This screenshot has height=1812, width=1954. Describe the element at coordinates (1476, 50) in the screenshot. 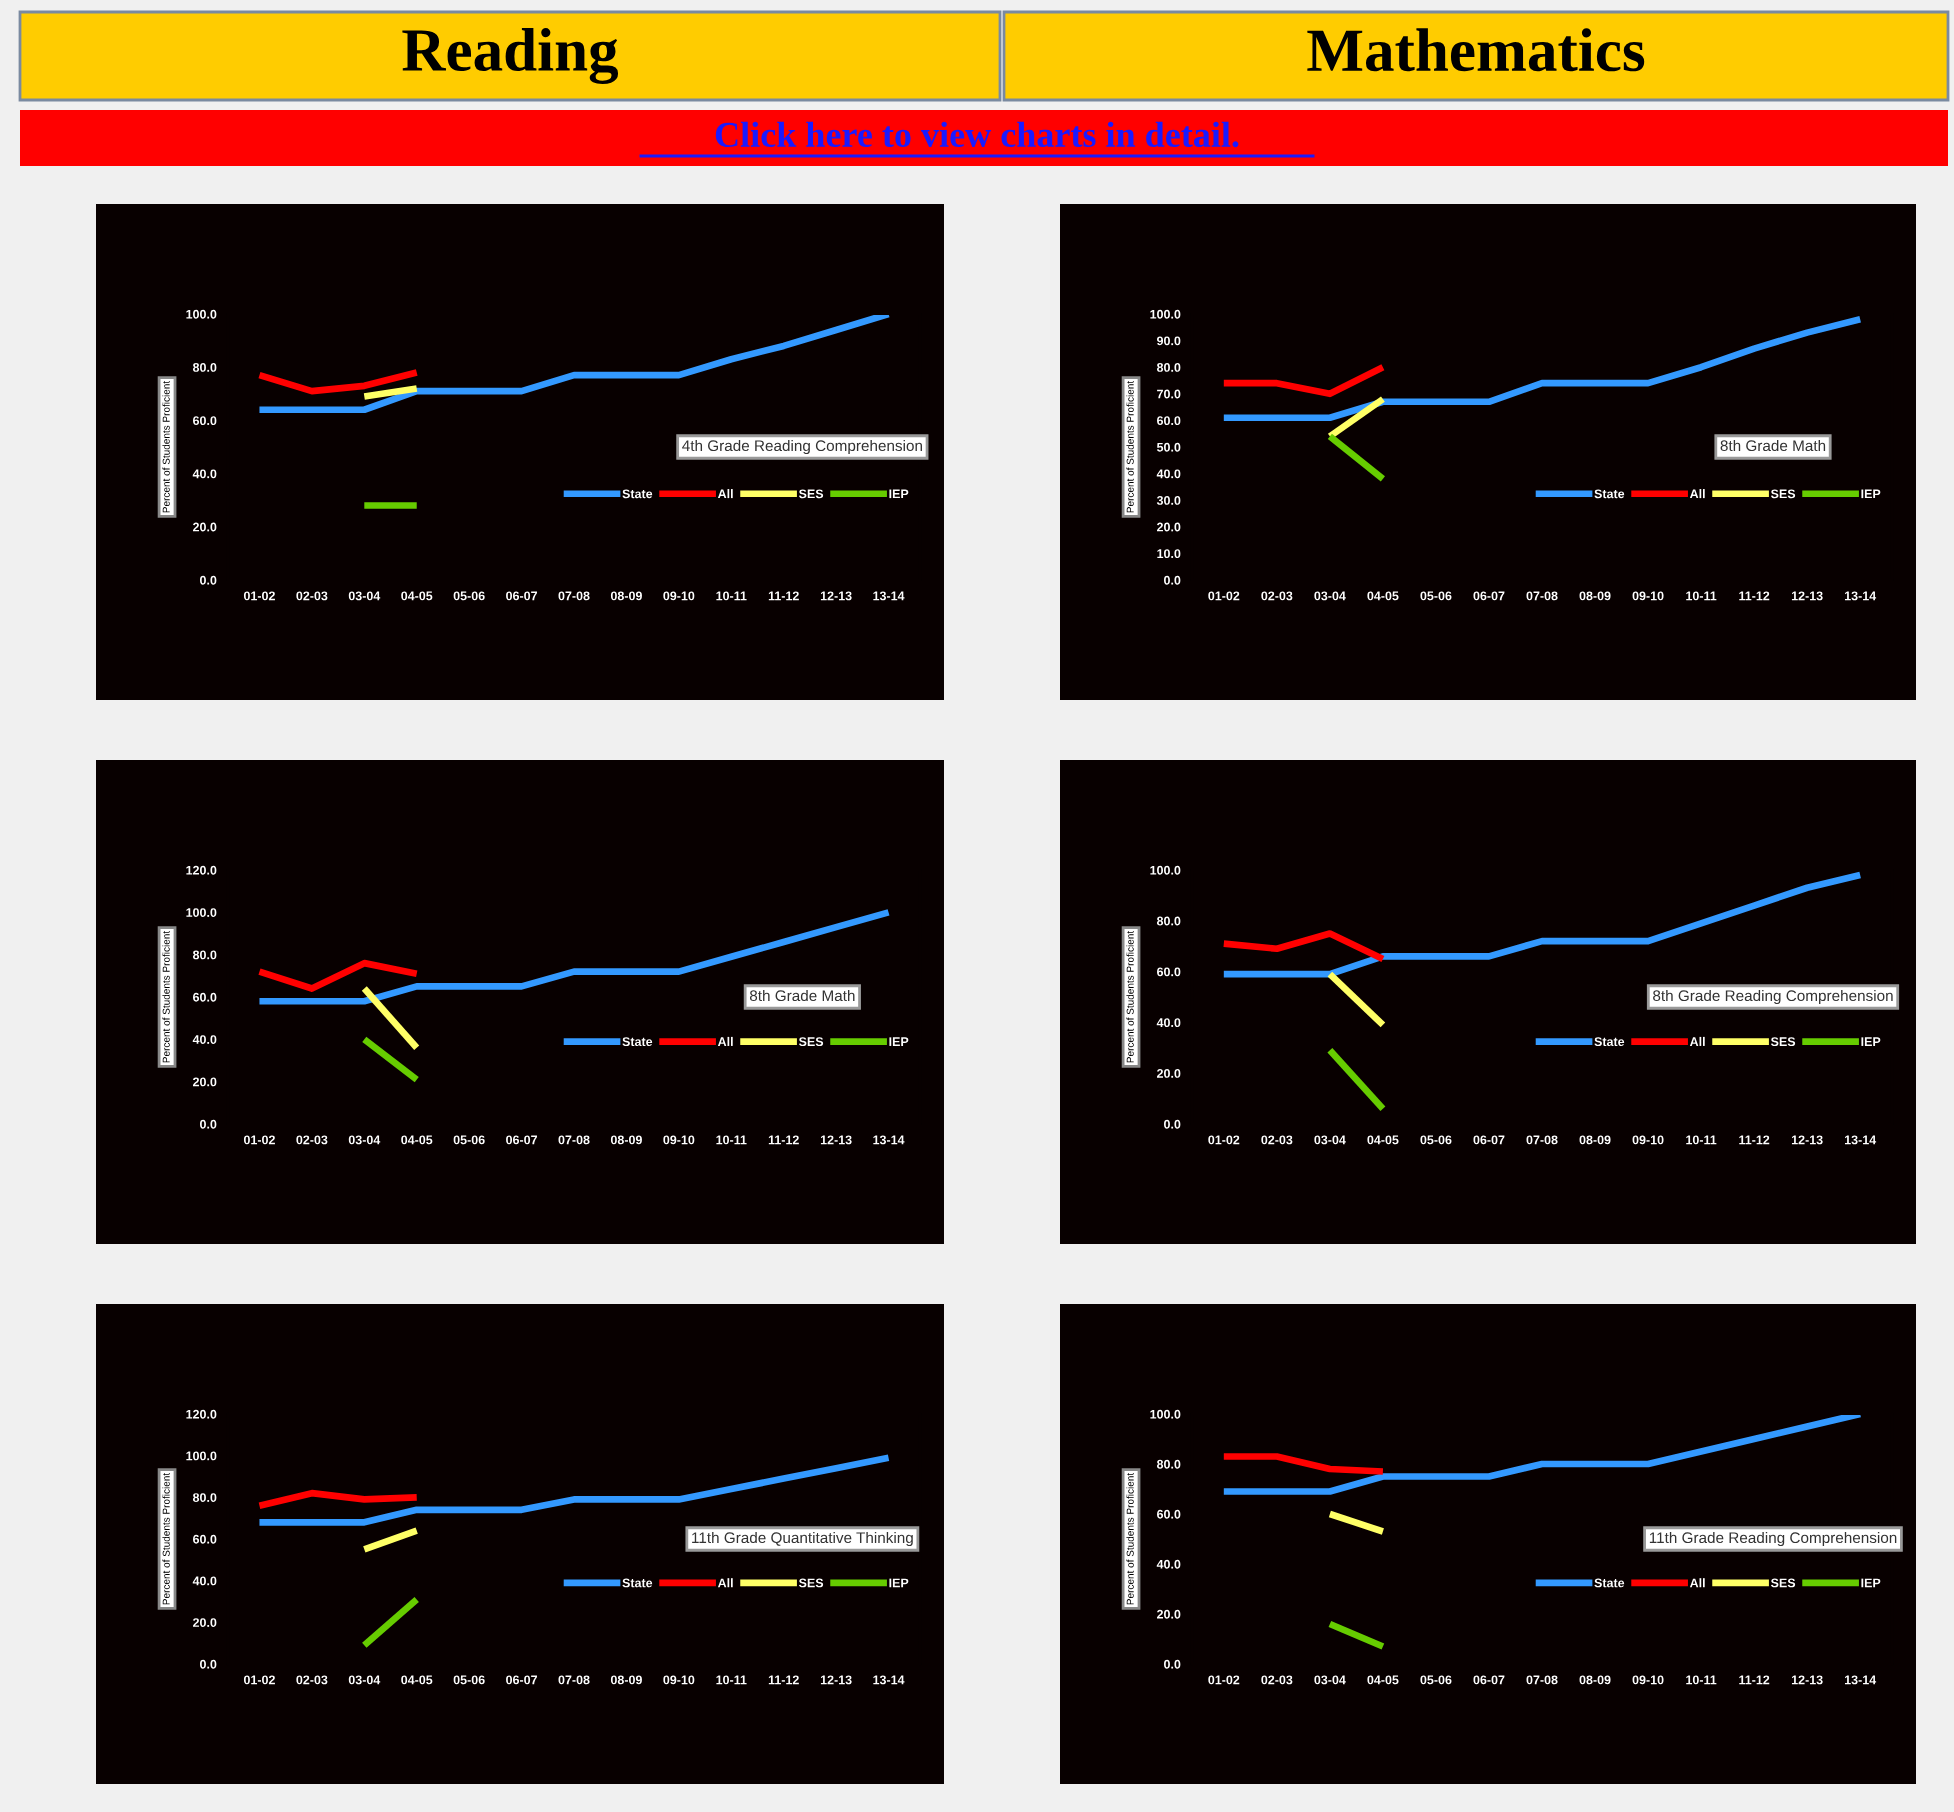

I see `text: Mathematics` at that location.